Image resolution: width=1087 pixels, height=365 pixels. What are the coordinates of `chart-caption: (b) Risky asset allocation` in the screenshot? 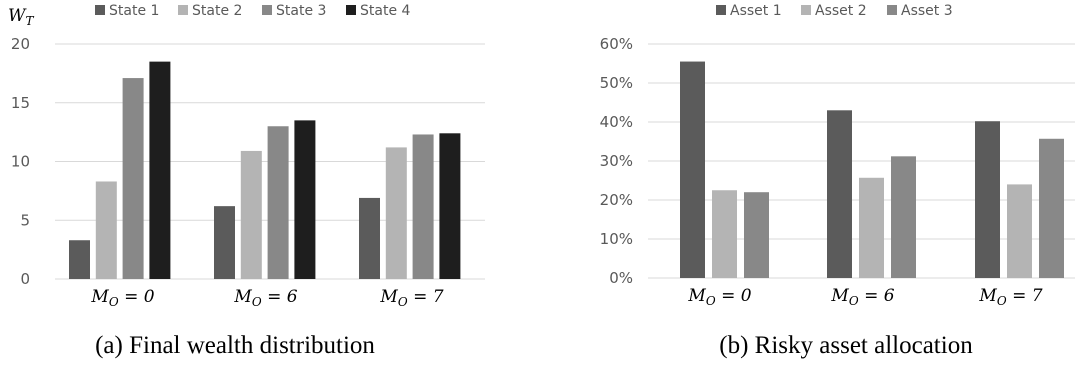 It's located at (846, 345).